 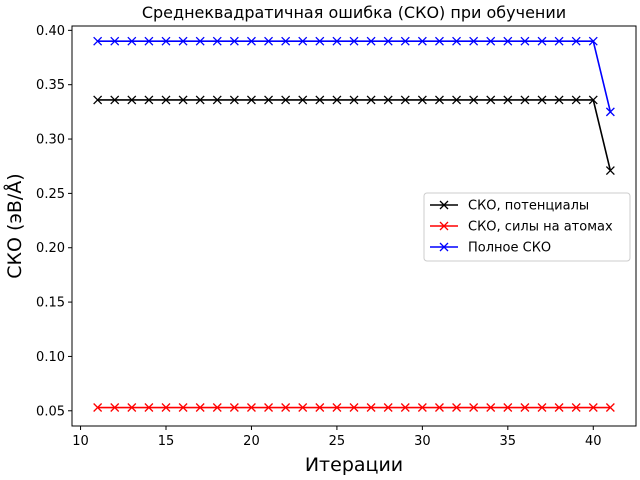 What do you see at coordinates (593, 441) in the screenshot?
I see `x-tick-label: 40` at bounding box center [593, 441].